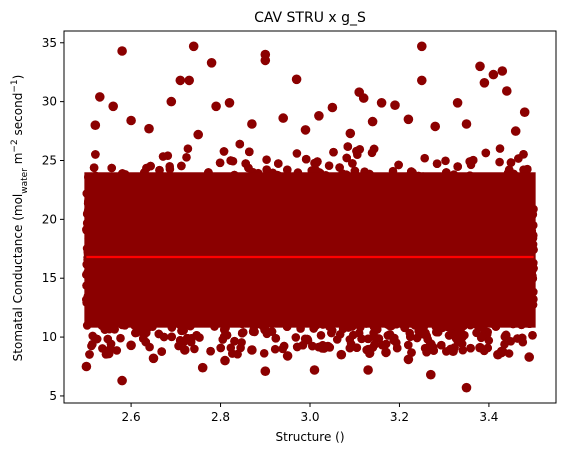 The width and height of the screenshot is (570, 453). I want to click on y-axis-label-end: ), so click(18, 77).